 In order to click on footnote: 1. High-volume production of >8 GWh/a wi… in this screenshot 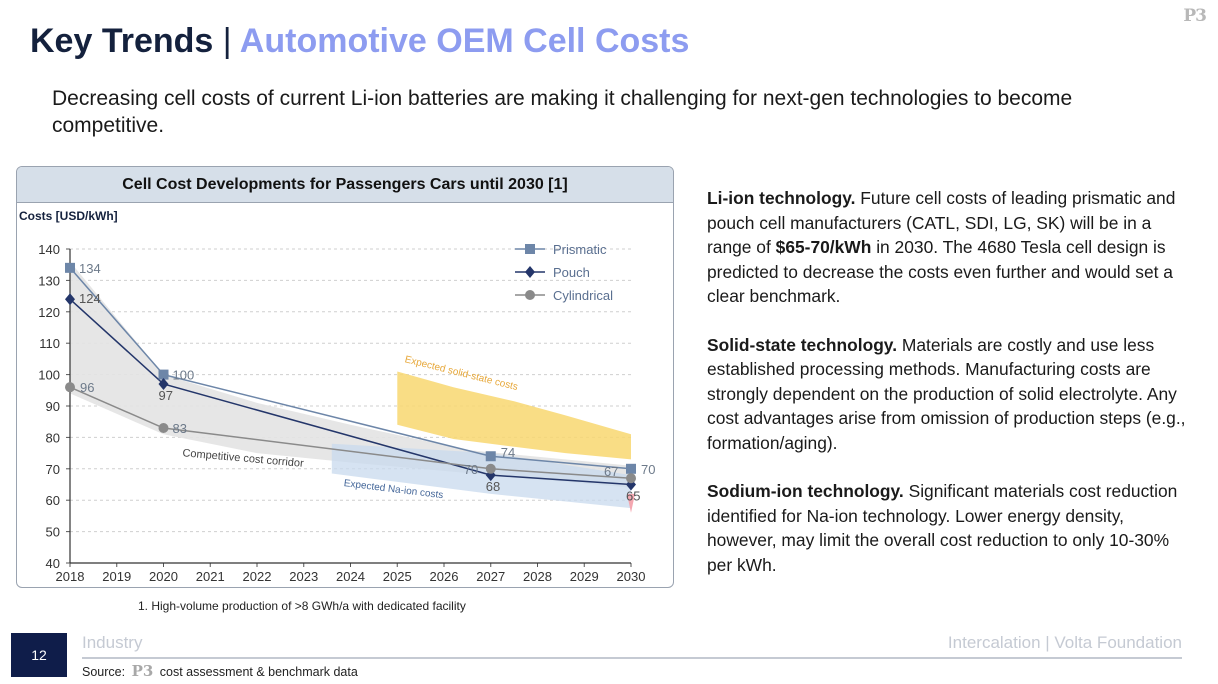, I will do `click(302, 606)`.